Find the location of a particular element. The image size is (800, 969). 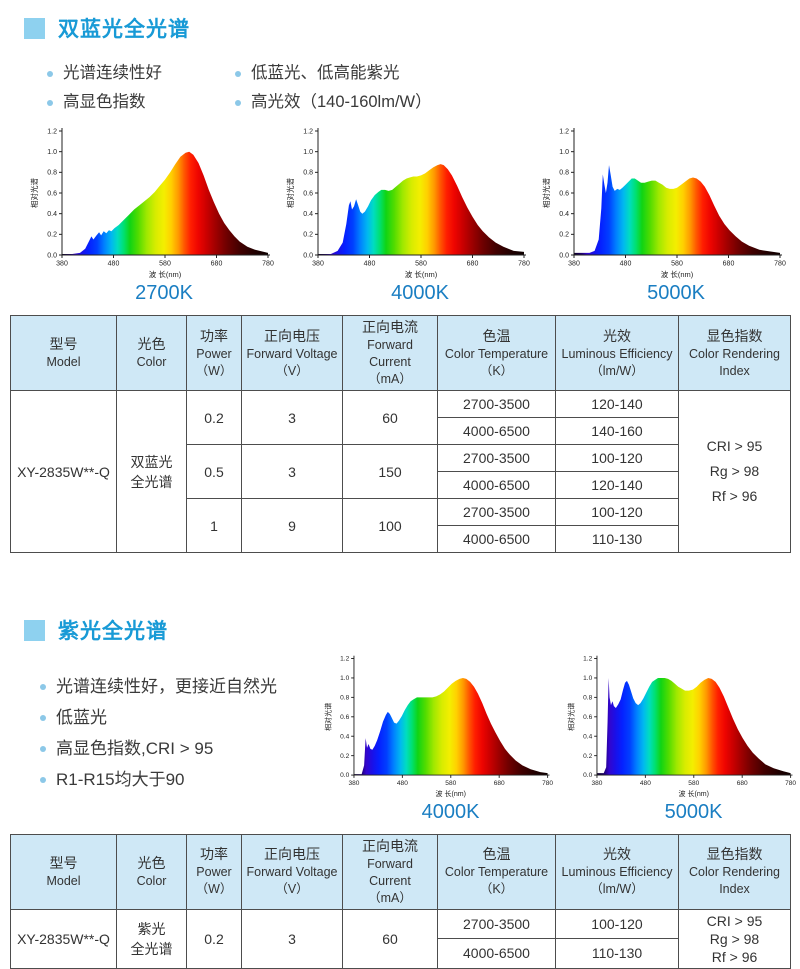

header-model: 型号 Model is located at coordinates (63, 871).